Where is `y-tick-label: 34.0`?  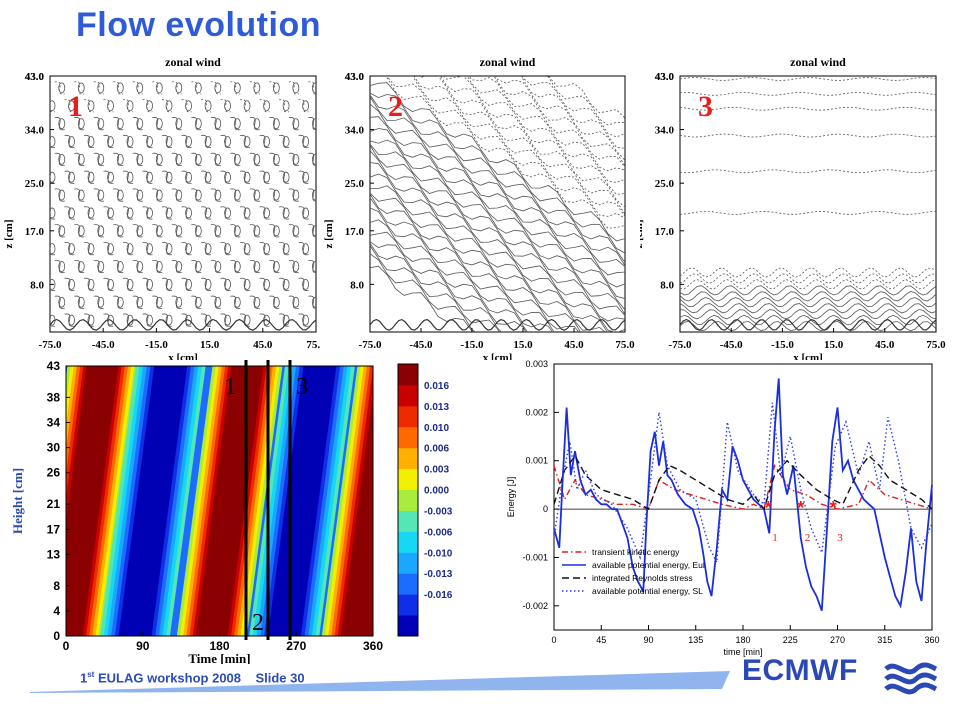
y-tick-label: 34.0 is located at coordinates (35, 131).